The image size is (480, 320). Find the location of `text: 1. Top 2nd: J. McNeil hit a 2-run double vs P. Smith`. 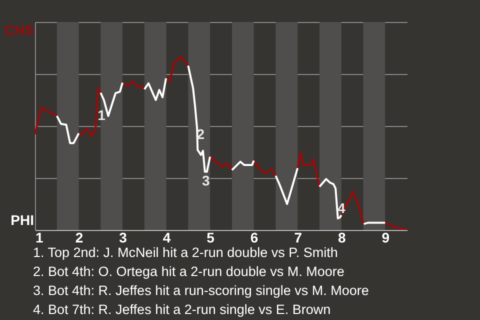

text: 1. Top 2nd: J. McNeil hit a 2-run double vs P. Smith is located at coordinates (185, 252).